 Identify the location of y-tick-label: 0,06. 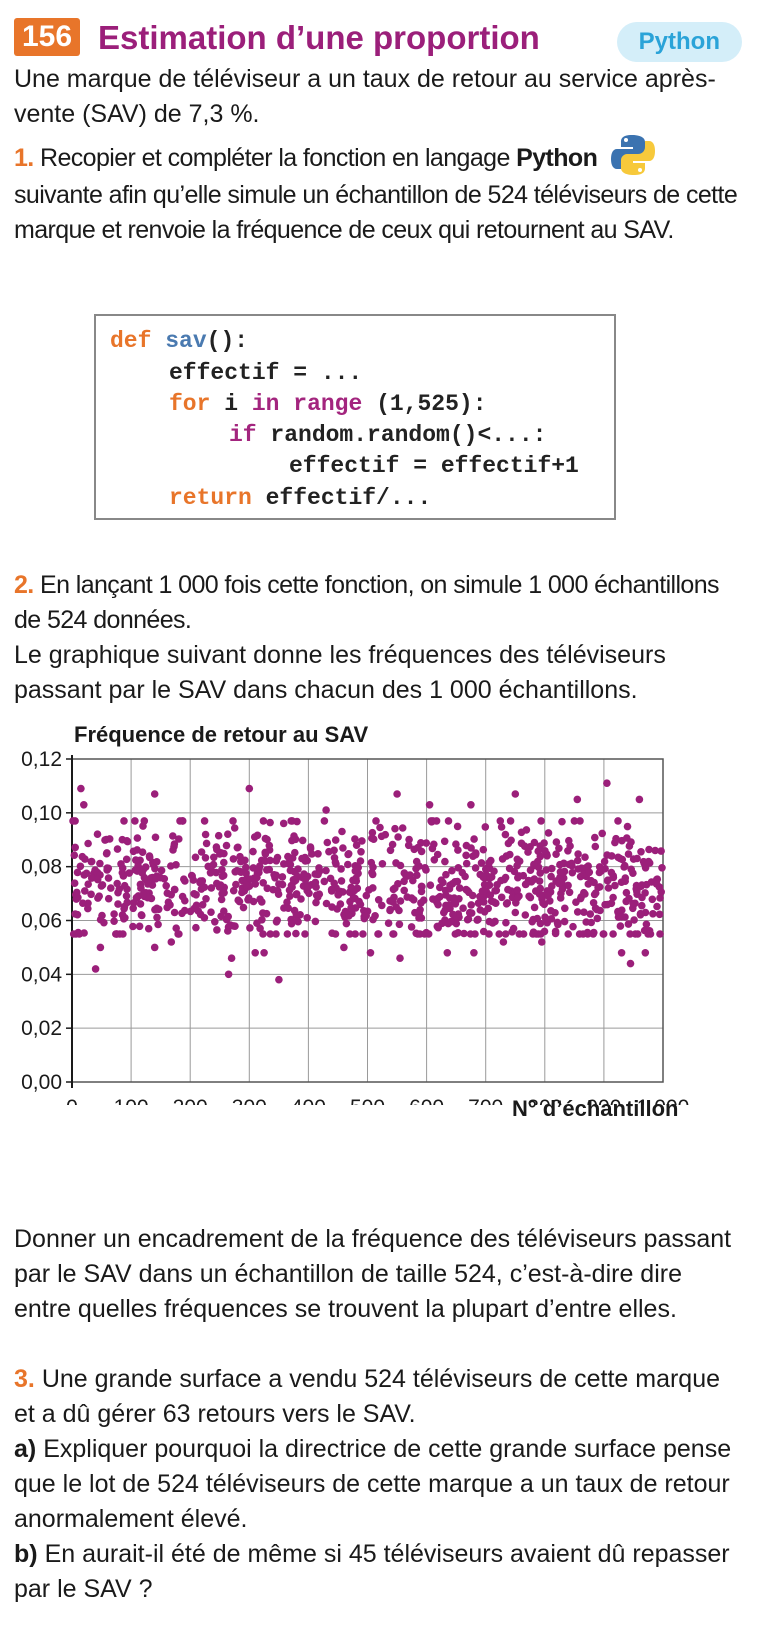
(41, 921).